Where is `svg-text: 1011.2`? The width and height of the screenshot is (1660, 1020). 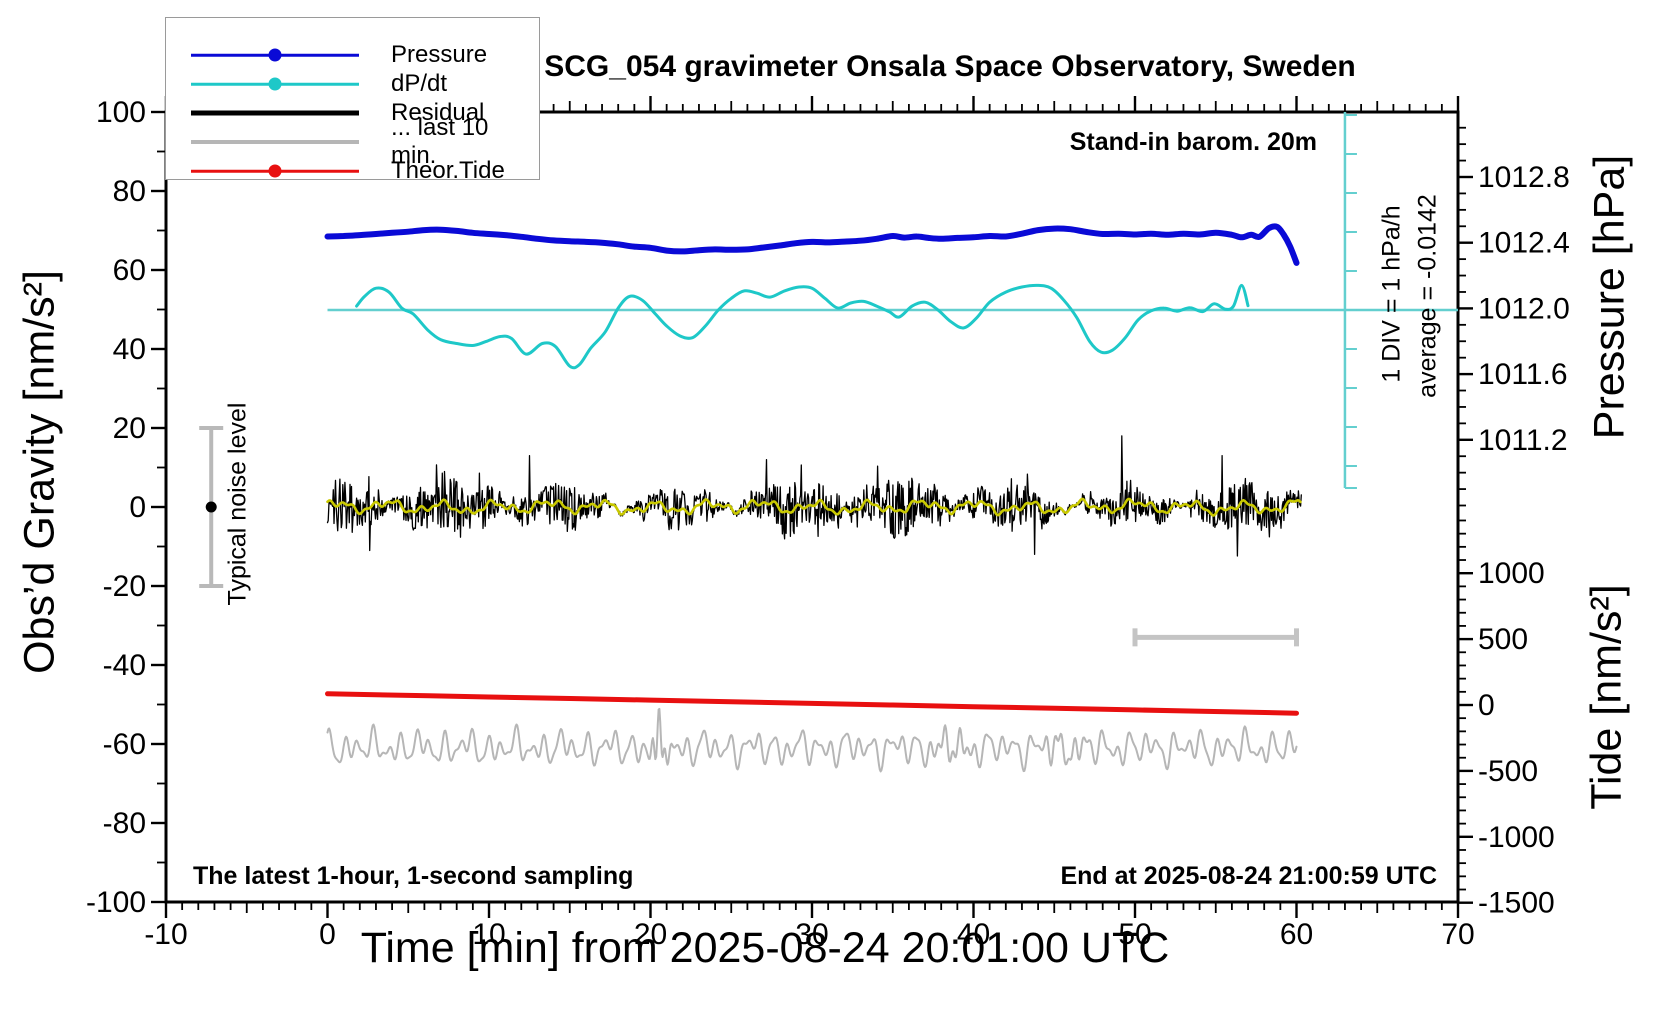 svg-text: 1011.2 is located at coordinates (1523, 440).